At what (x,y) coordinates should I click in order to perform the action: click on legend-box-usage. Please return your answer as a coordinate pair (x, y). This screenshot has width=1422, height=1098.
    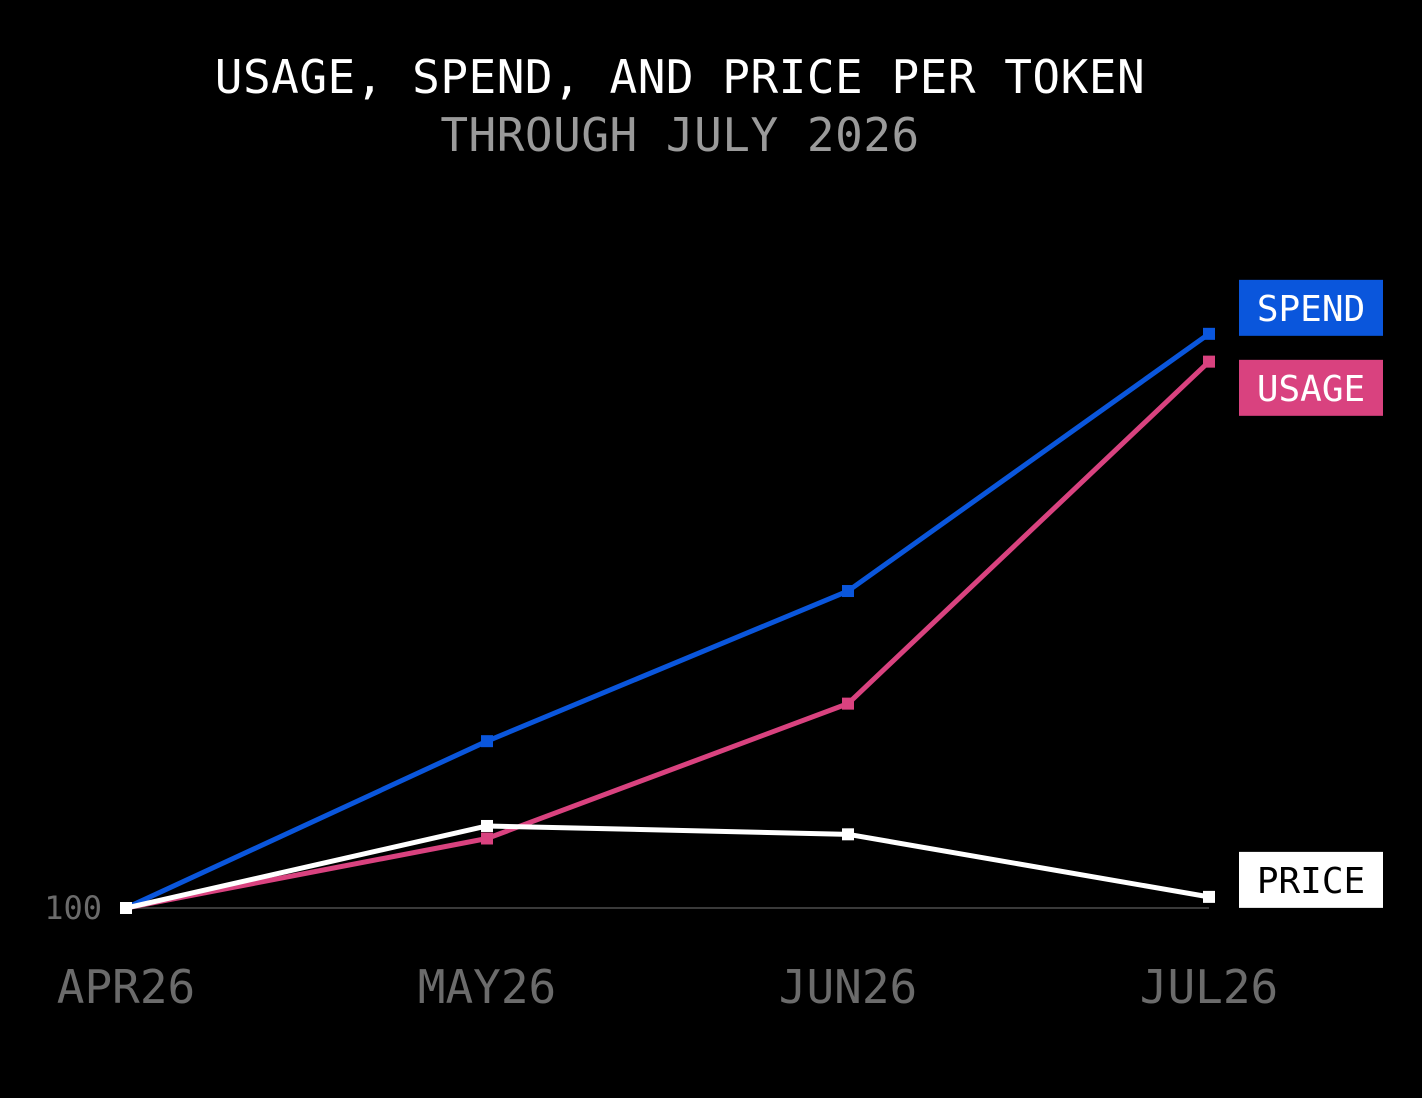
    Looking at the image, I should click on (1311, 387).